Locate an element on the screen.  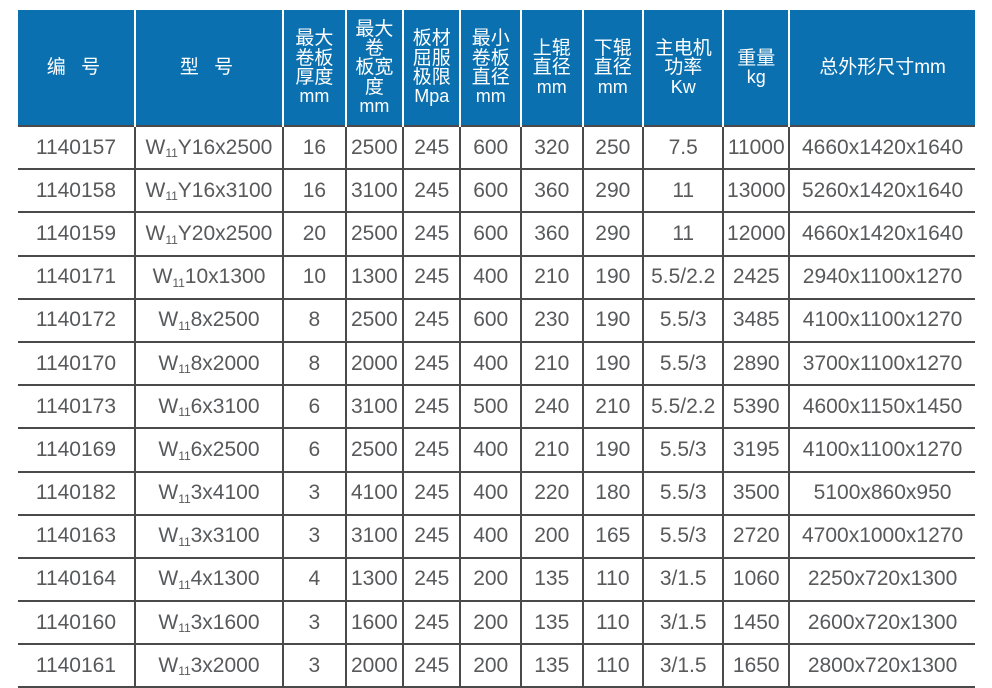
cell-weight: 5390 is located at coordinates (756, 406).